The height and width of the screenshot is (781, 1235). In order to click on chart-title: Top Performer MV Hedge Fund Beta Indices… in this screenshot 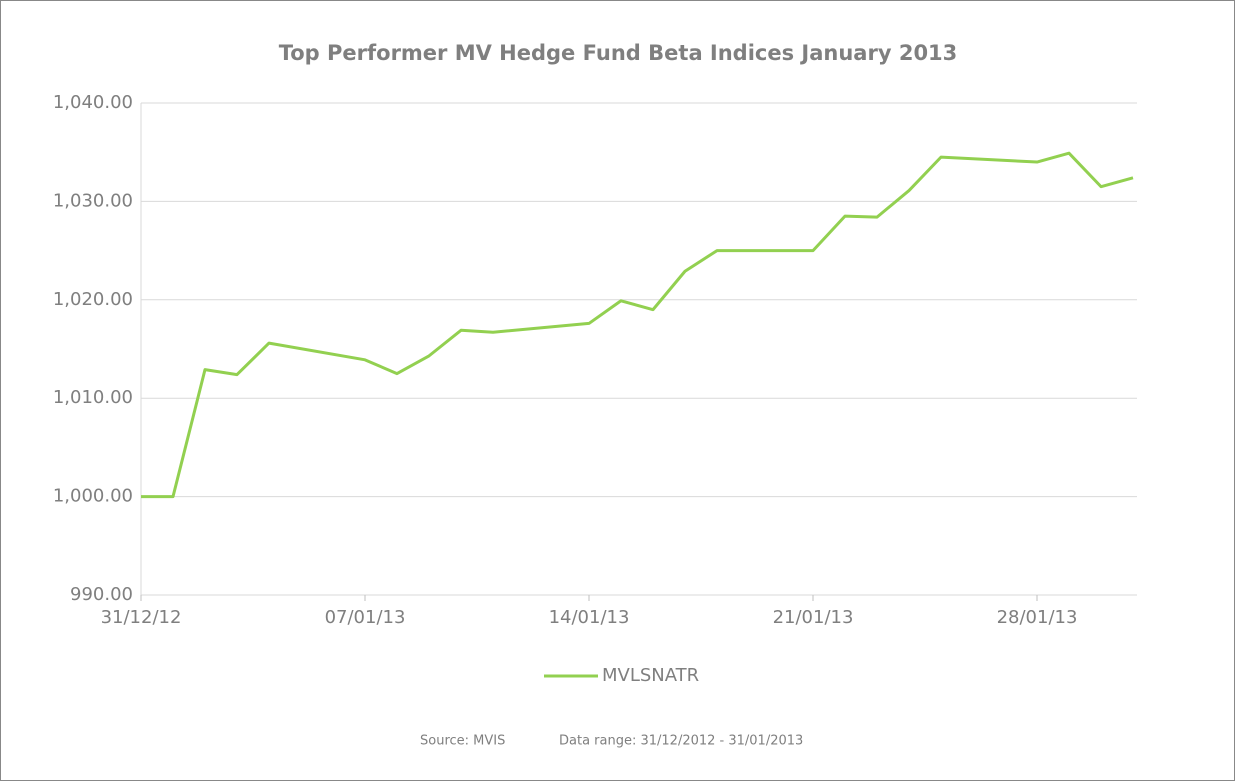, I will do `click(618, 53)`.